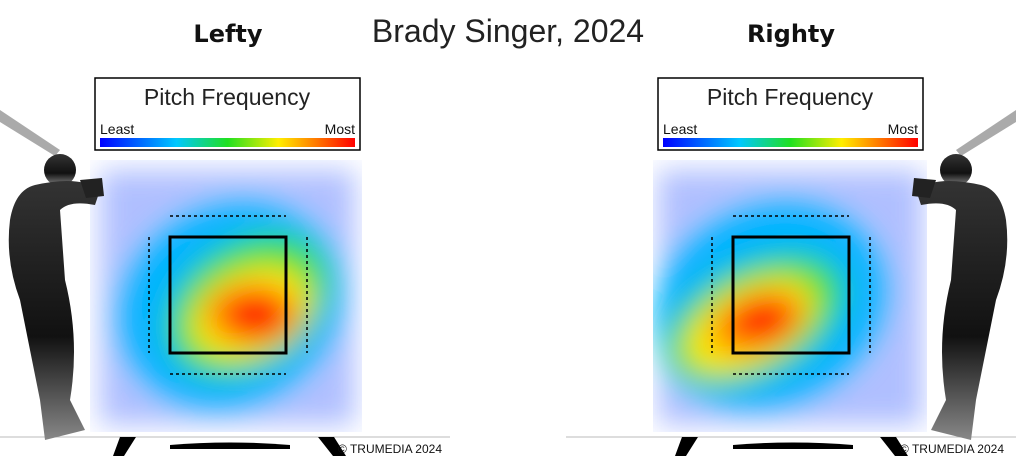 This screenshot has height=464, width=1016. Describe the element at coordinates (791, 34) in the screenshot. I see `panel-label: Righty` at that location.